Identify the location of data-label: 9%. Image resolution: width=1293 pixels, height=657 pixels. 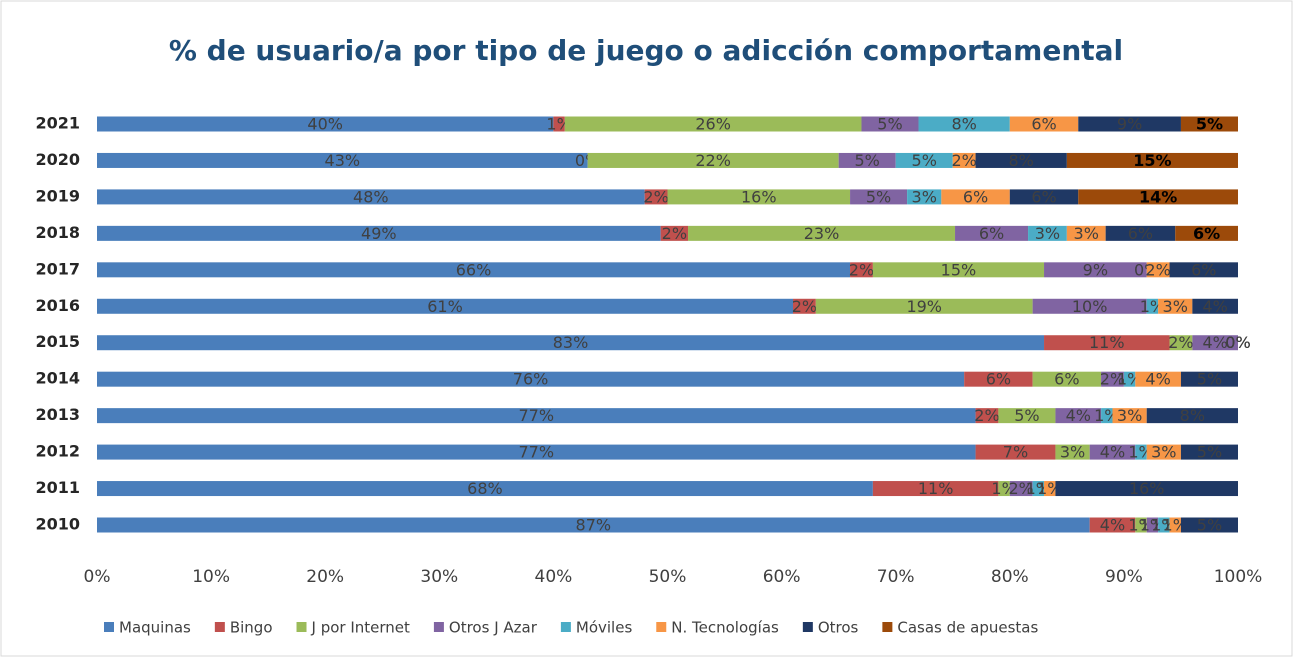
(1129, 124).